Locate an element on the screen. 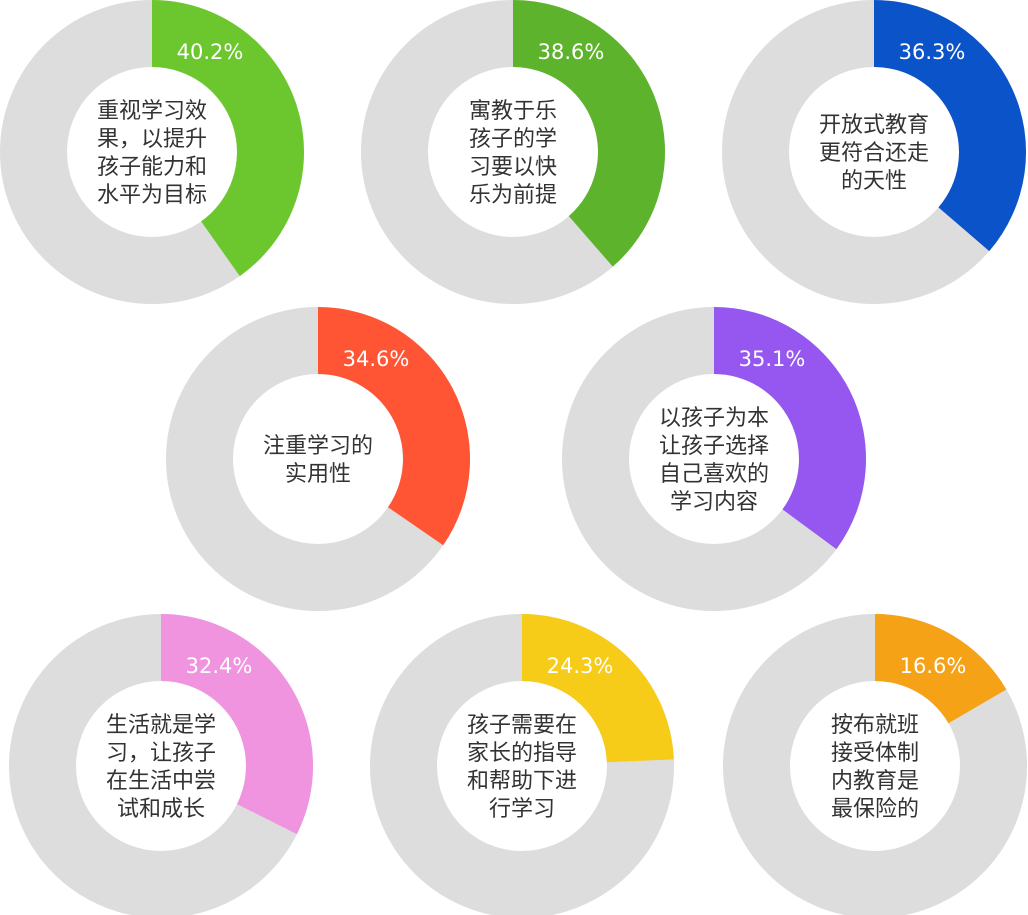 The height and width of the screenshot is (915, 1028). donut-center-label-line: 学习内容 is located at coordinates (714, 502).